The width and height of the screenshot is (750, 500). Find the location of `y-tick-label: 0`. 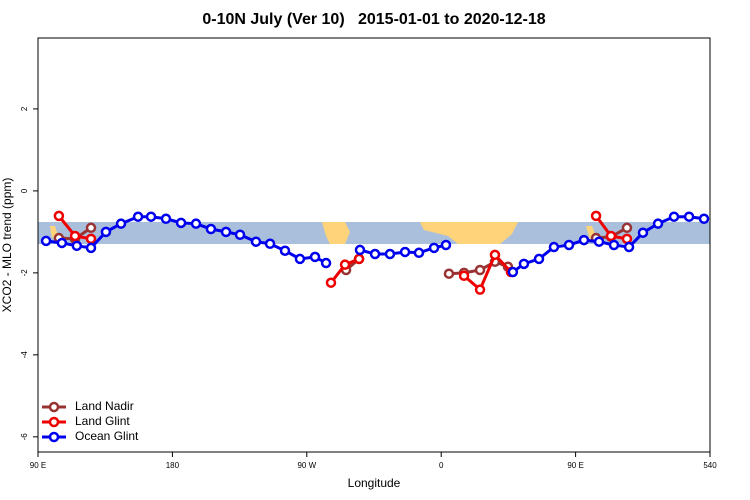

y-tick-label: 0 is located at coordinates (24, 190).